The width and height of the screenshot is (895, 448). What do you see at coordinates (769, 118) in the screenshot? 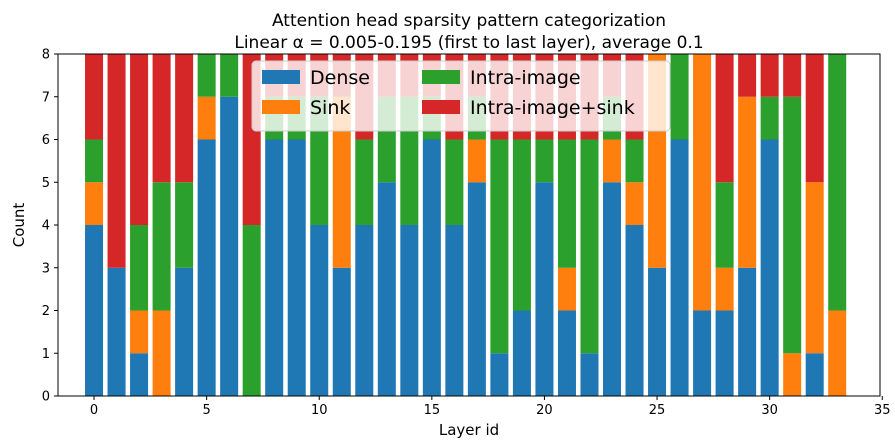
I see `bar-layer-30-intra-image` at bounding box center [769, 118].